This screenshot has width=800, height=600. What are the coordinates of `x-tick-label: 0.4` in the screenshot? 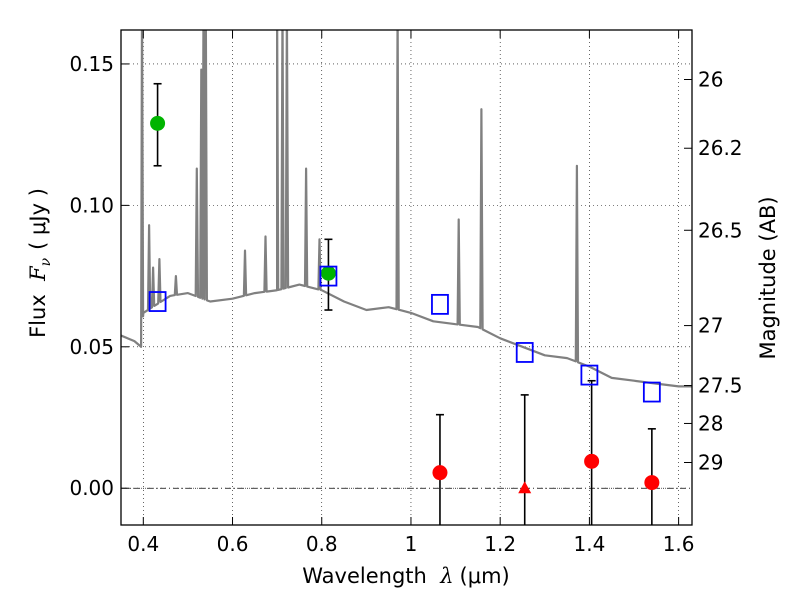 It's located at (143, 544).